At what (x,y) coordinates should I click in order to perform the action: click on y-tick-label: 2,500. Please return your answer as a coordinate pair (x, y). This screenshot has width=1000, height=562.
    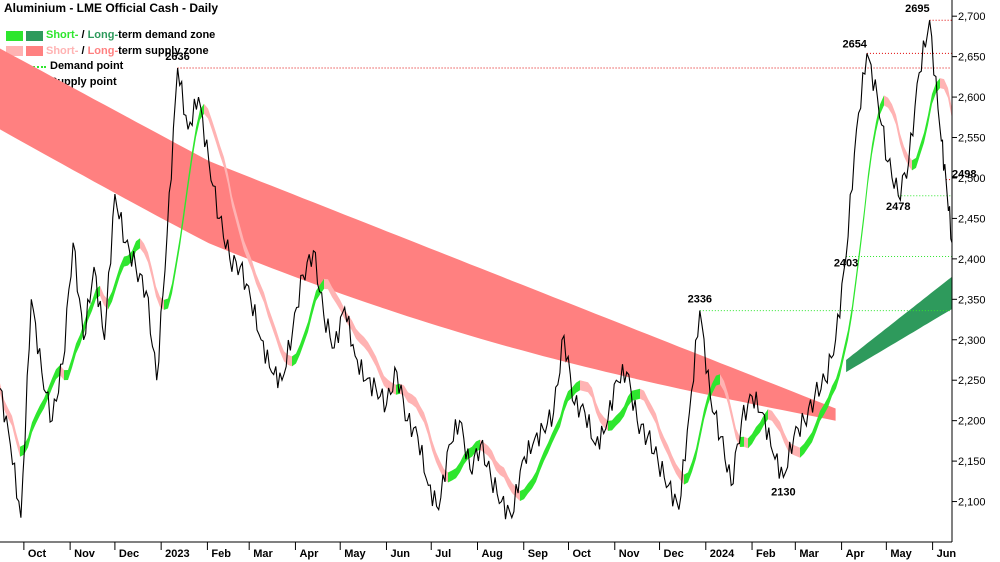
    Looking at the image, I should click on (972, 179).